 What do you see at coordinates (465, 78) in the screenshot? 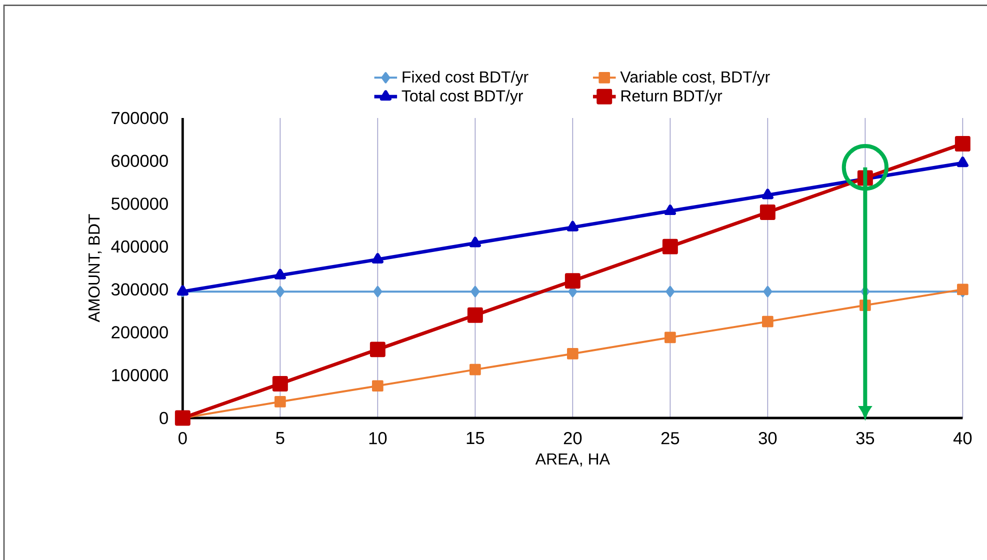
I see `legend-label: Fixed cost BDT/yr` at bounding box center [465, 78].